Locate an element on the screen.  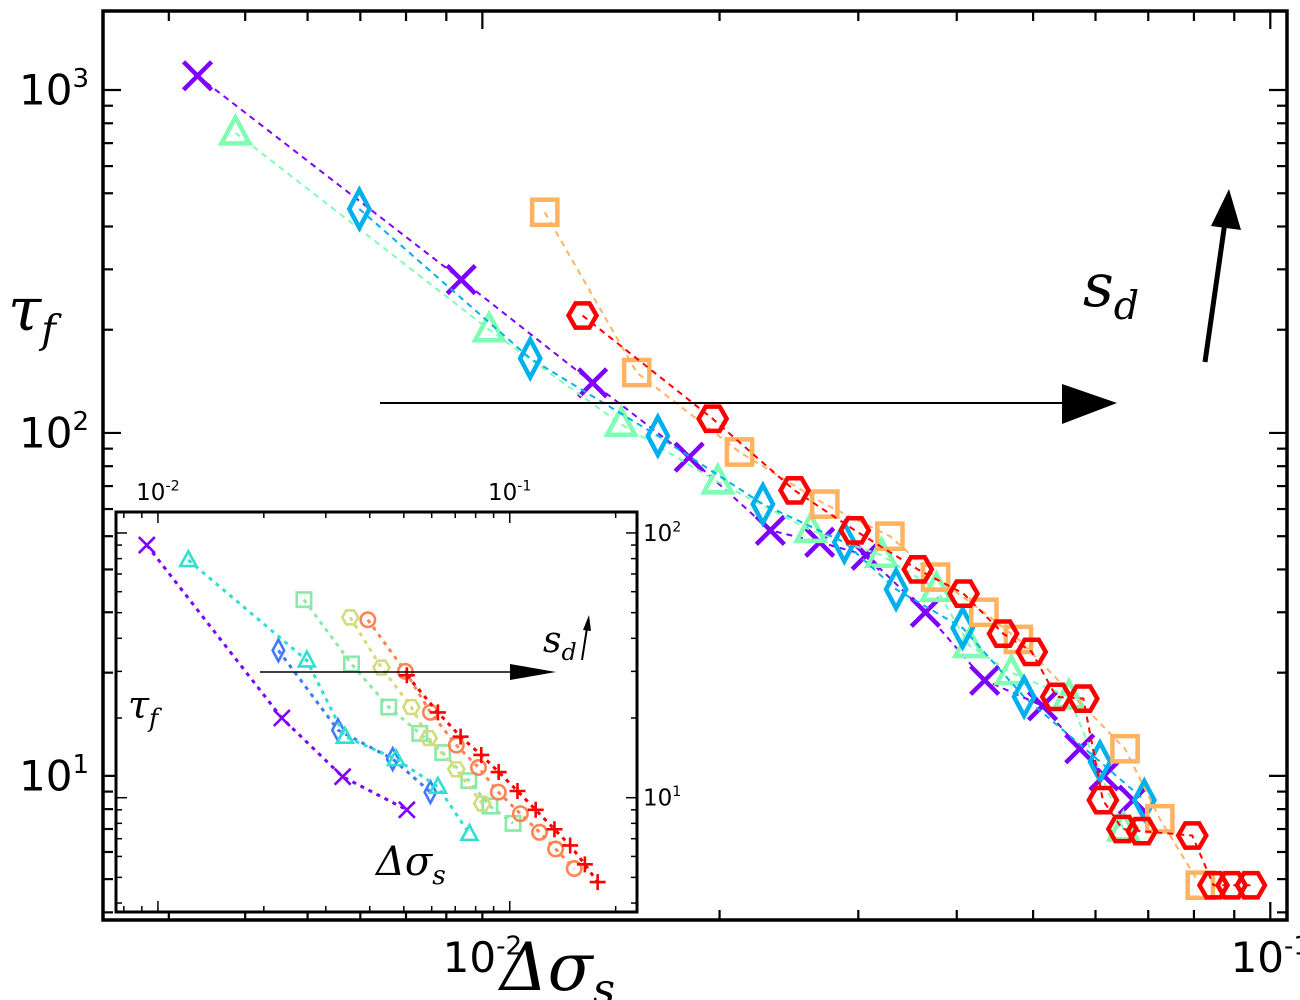
y-tick-label: 10³ is located at coordinates (54, 89).